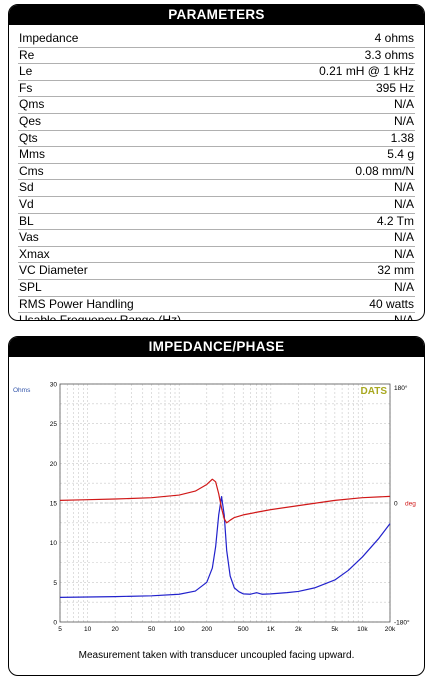 The height and width of the screenshot is (681, 433). What do you see at coordinates (216, 317) in the screenshot?
I see `parameter-row: Usable Frequency Range (Hz) N/A` at bounding box center [216, 317].